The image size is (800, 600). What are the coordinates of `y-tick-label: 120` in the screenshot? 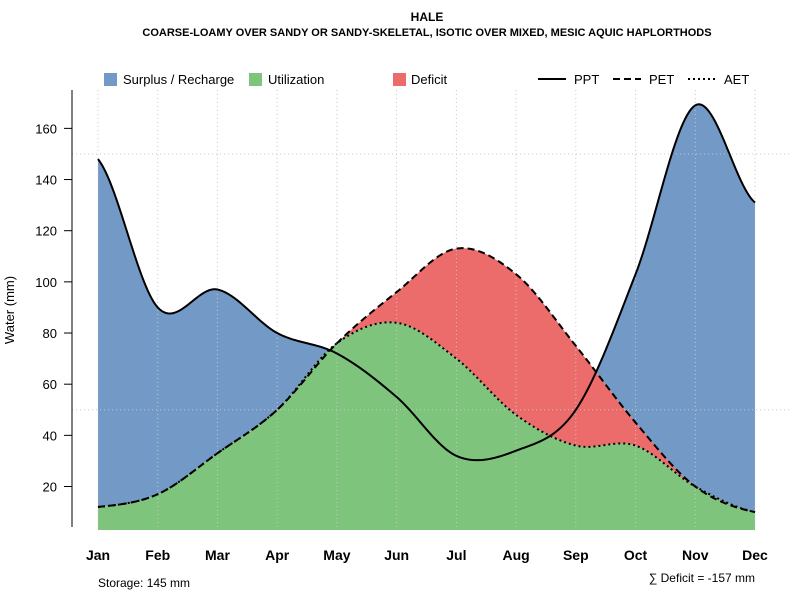 It's located at (46, 231).